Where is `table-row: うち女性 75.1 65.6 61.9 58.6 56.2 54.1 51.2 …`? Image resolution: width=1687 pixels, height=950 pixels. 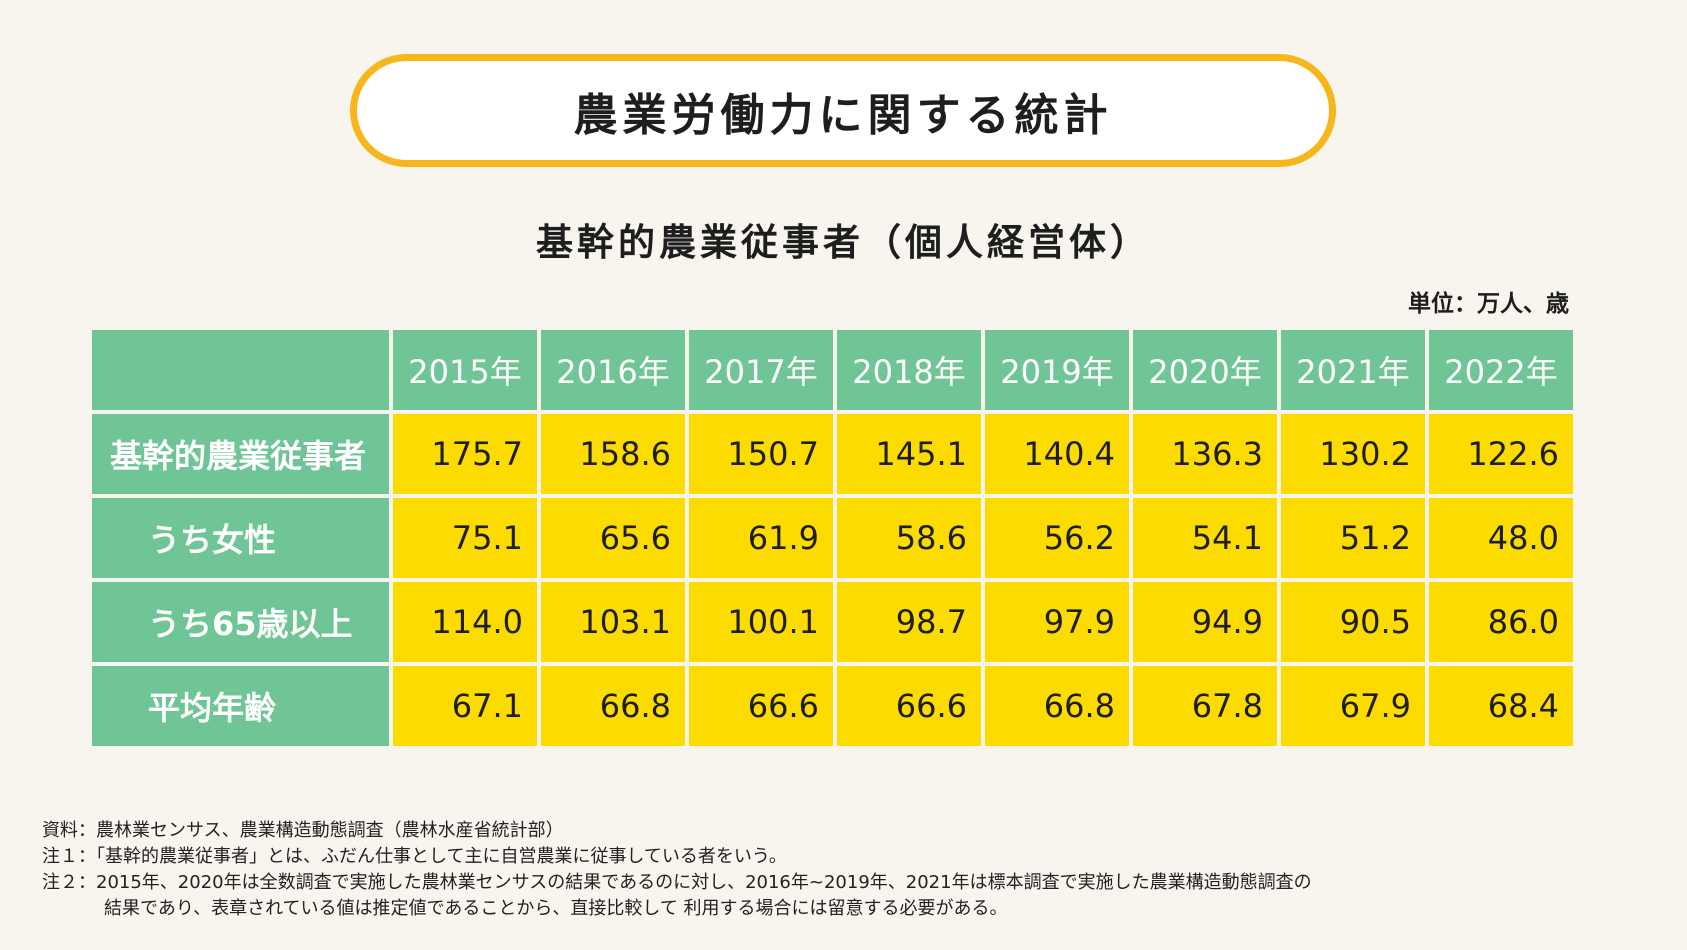 table-row: うち女性 75.1 65.6 61.9 58.6 56.2 54.1 51.2 … is located at coordinates (832, 538).